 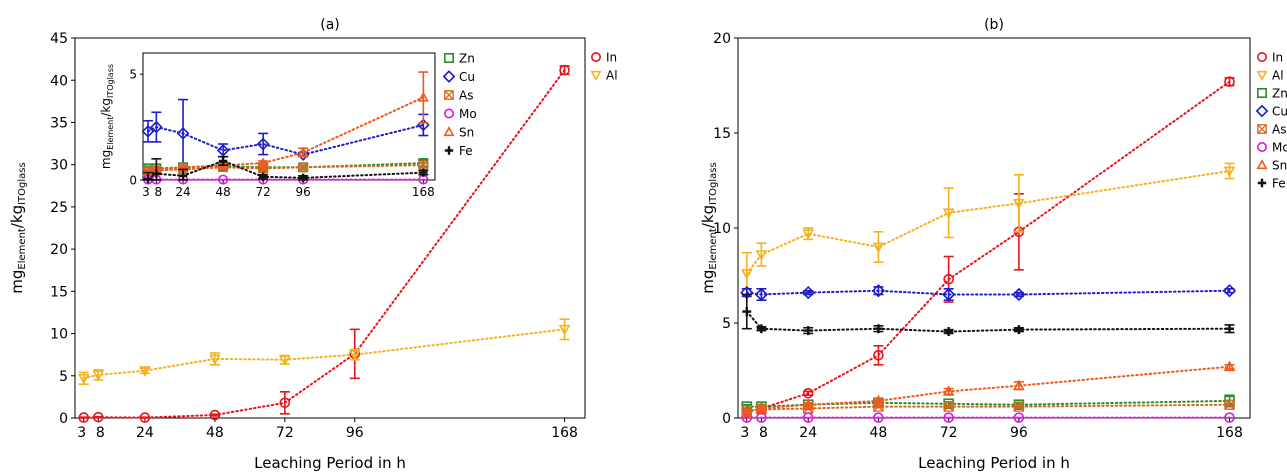 I want to click on legend-item-cu: Cu, so click(x=458, y=77).